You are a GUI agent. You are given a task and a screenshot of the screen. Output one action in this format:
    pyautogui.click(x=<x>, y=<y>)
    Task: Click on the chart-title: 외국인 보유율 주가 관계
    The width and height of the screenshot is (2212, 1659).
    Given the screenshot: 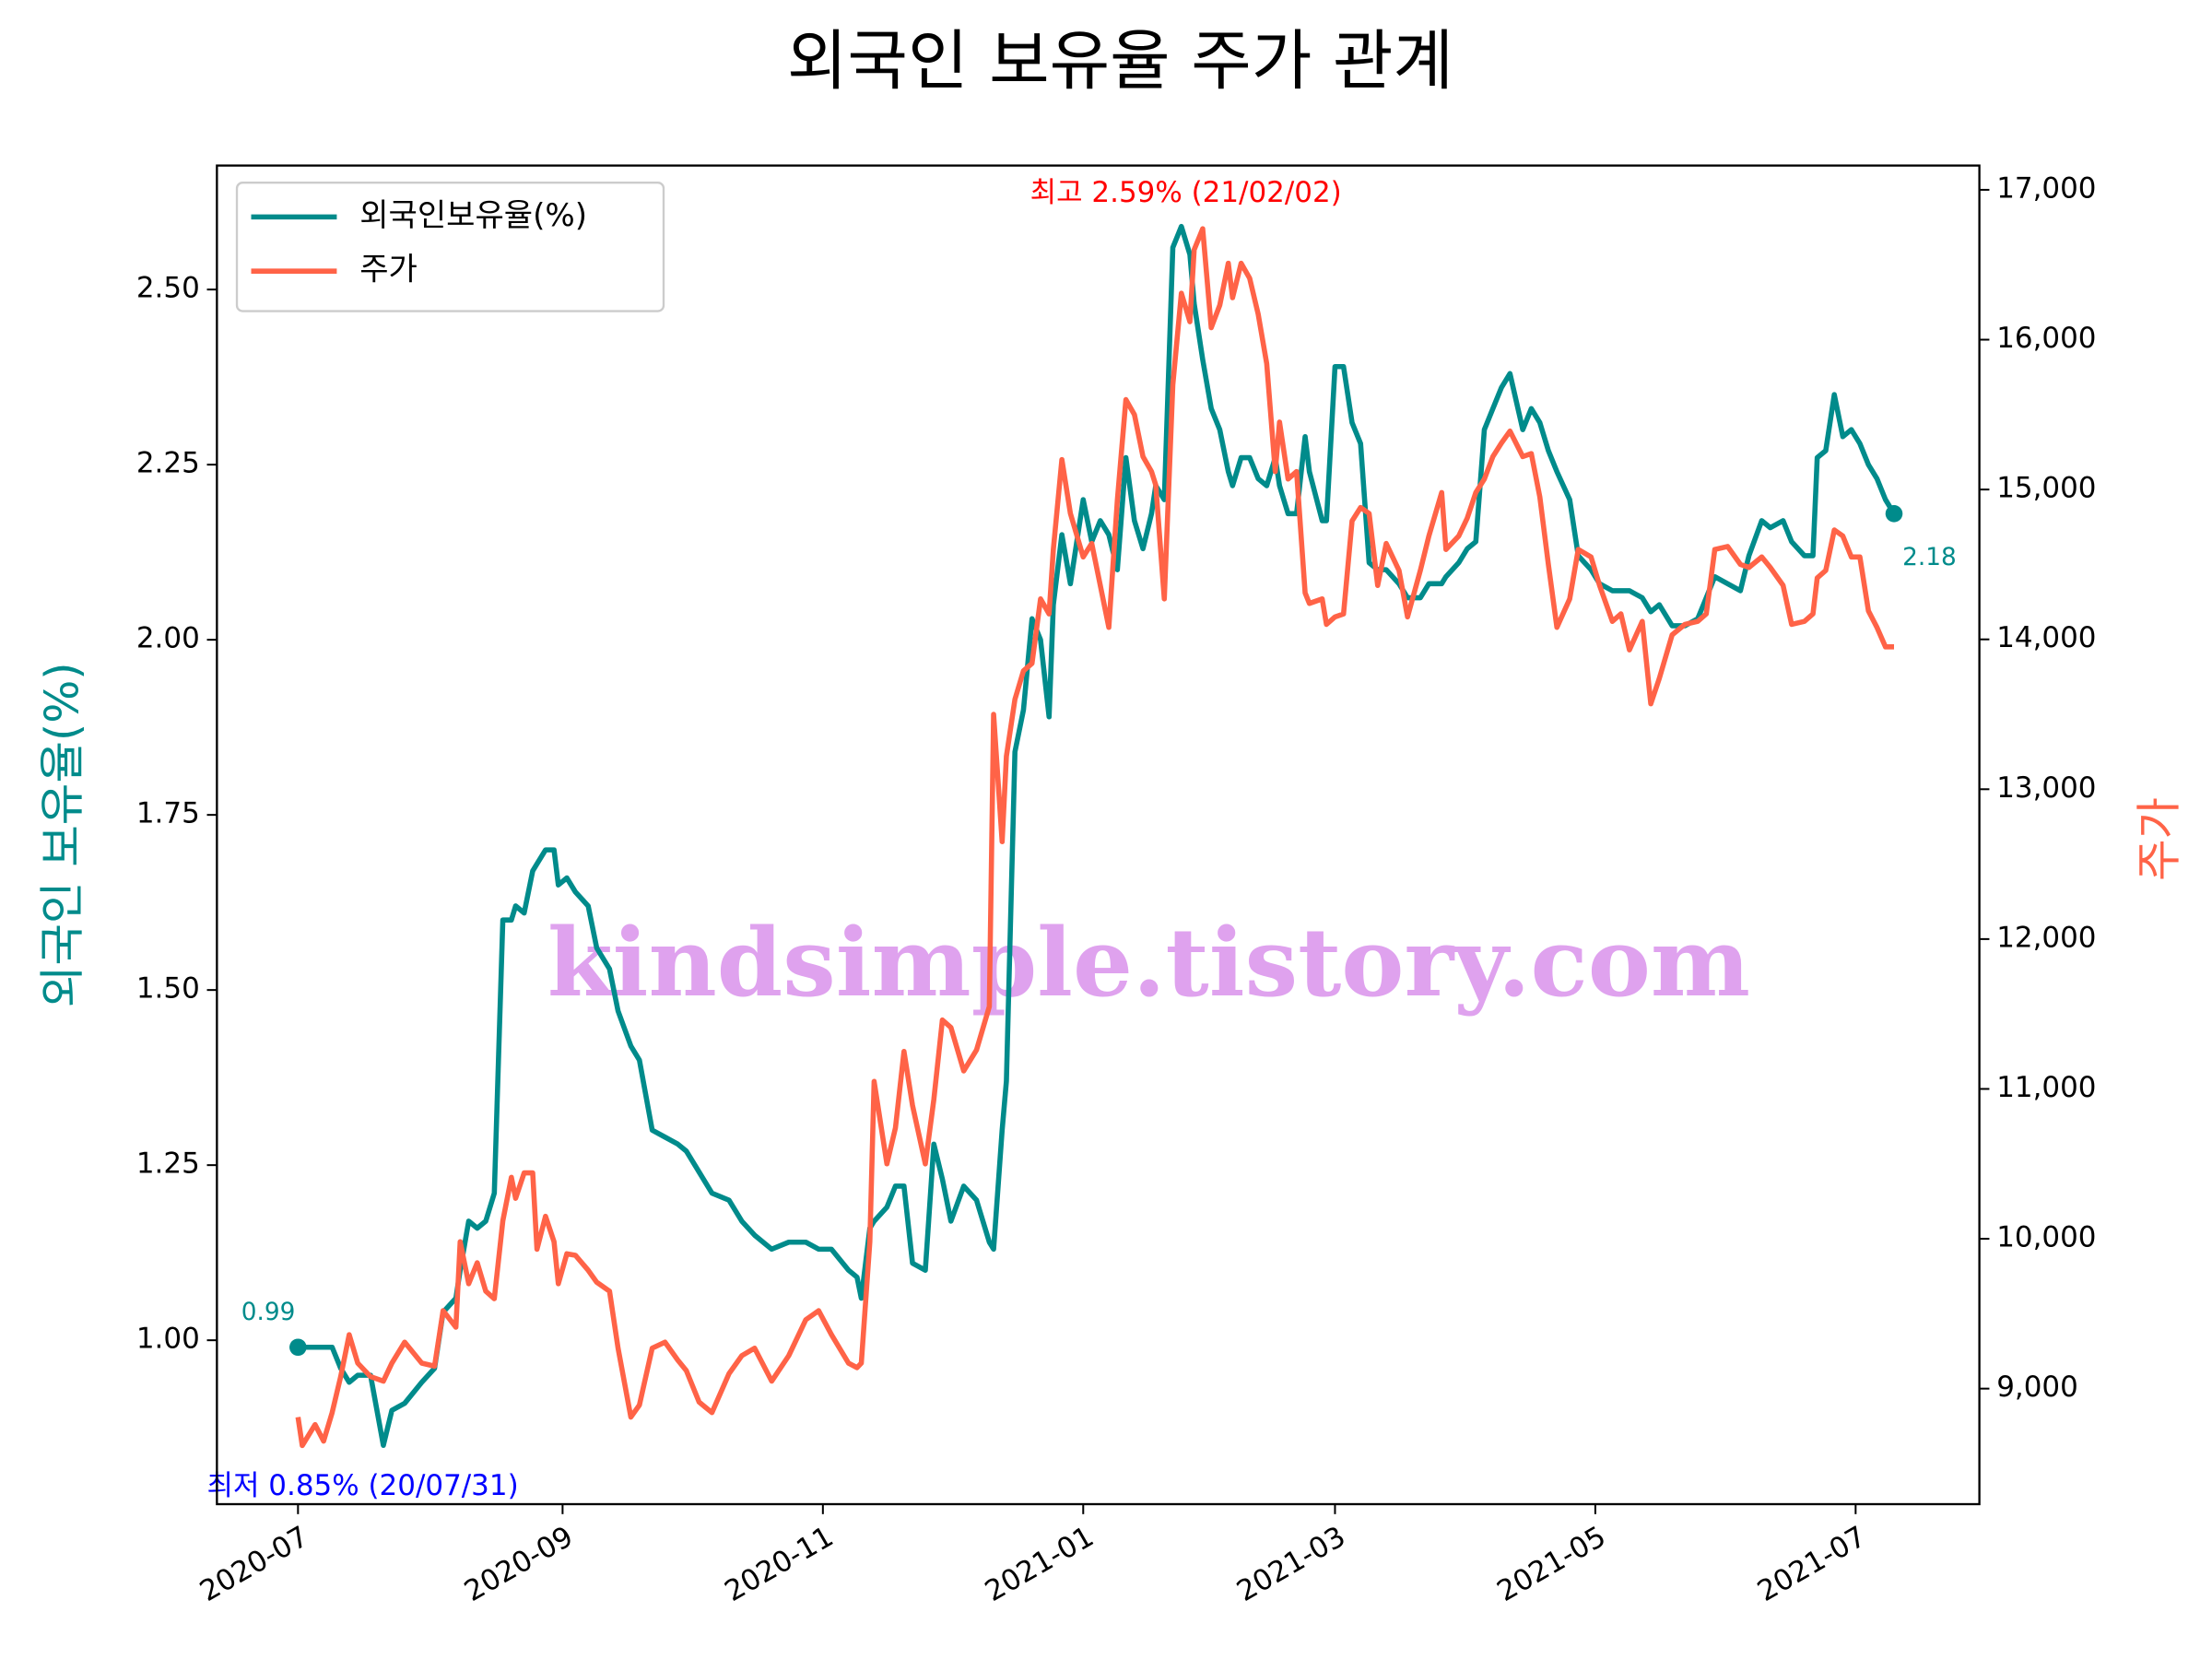 What is the action you would take?
    pyautogui.click(x=1120, y=61)
    